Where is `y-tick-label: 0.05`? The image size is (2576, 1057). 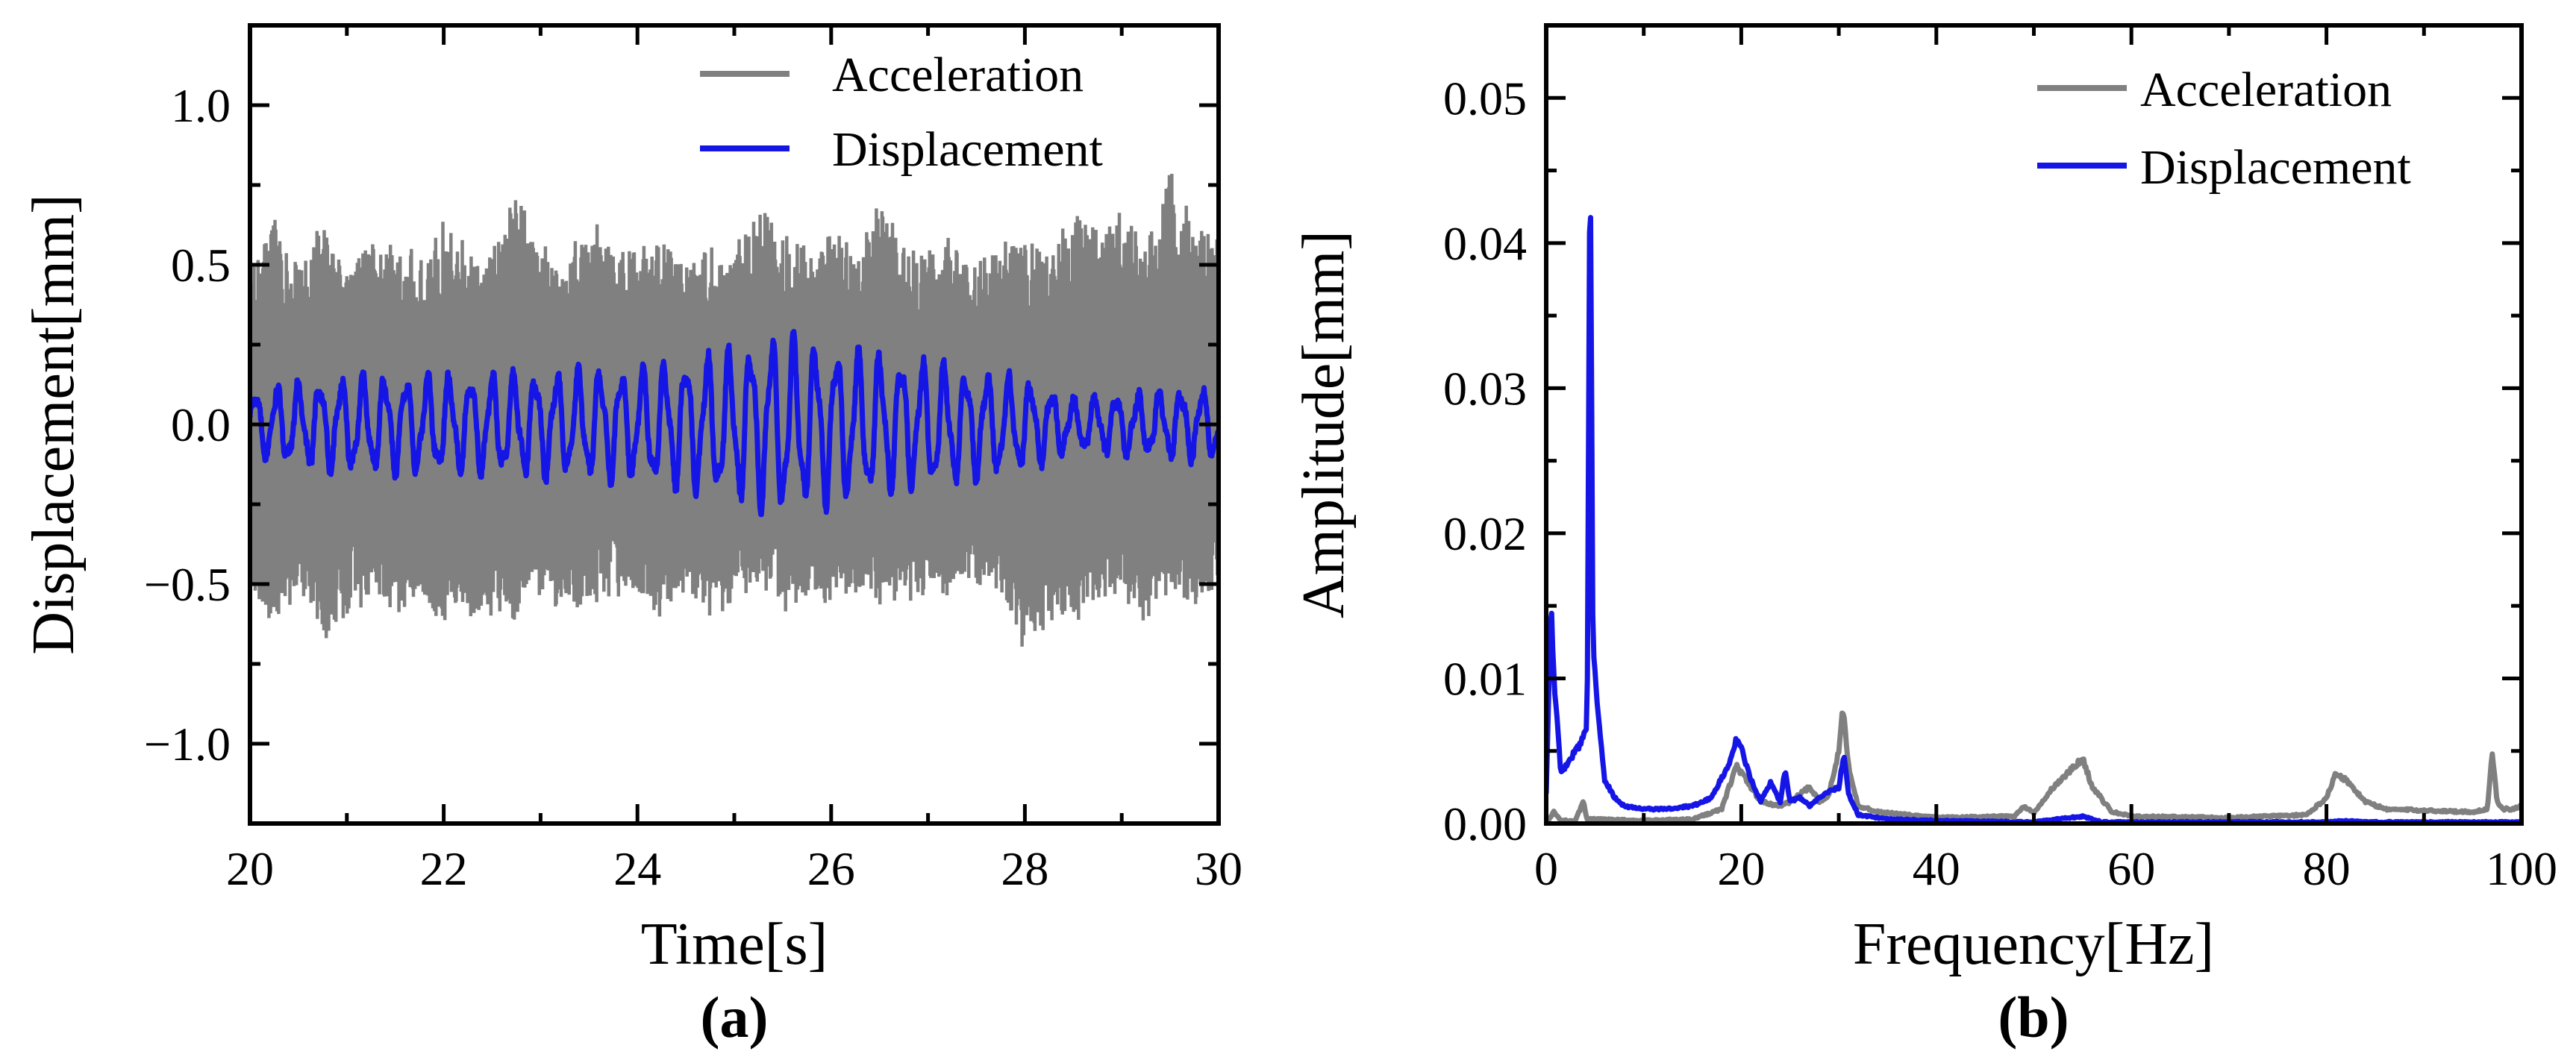 y-tick-label: 0.05 is located at coordinates (1485, 99).